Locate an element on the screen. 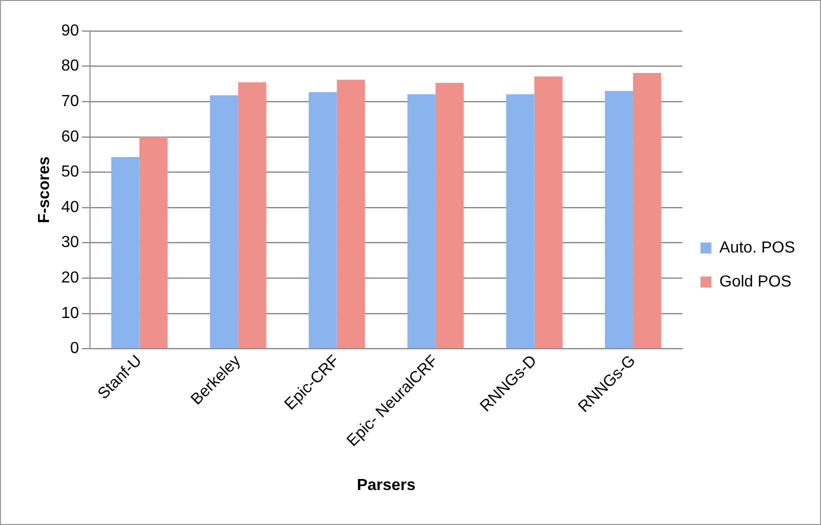  y-tick-label: 0 is located at coordinates (75, 349).